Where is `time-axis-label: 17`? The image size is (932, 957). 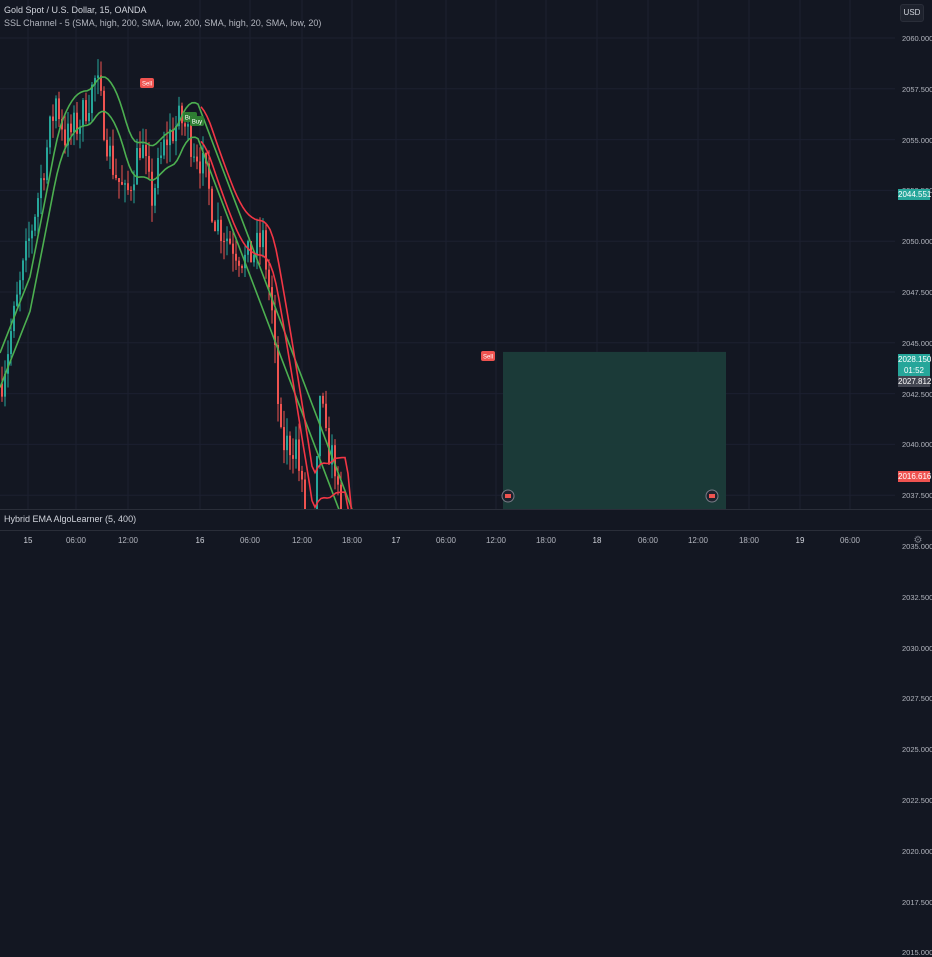
time-axis-label: 17 is located at coordinates (396, 540).